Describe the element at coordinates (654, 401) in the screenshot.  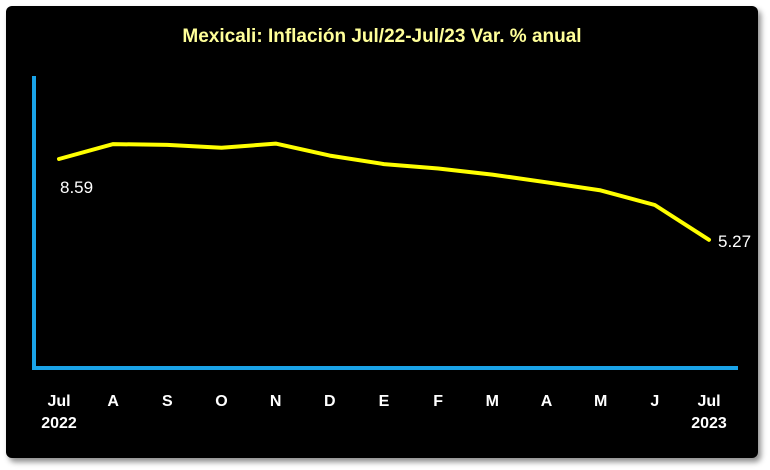
I see `x-tick-label: J` at that location.